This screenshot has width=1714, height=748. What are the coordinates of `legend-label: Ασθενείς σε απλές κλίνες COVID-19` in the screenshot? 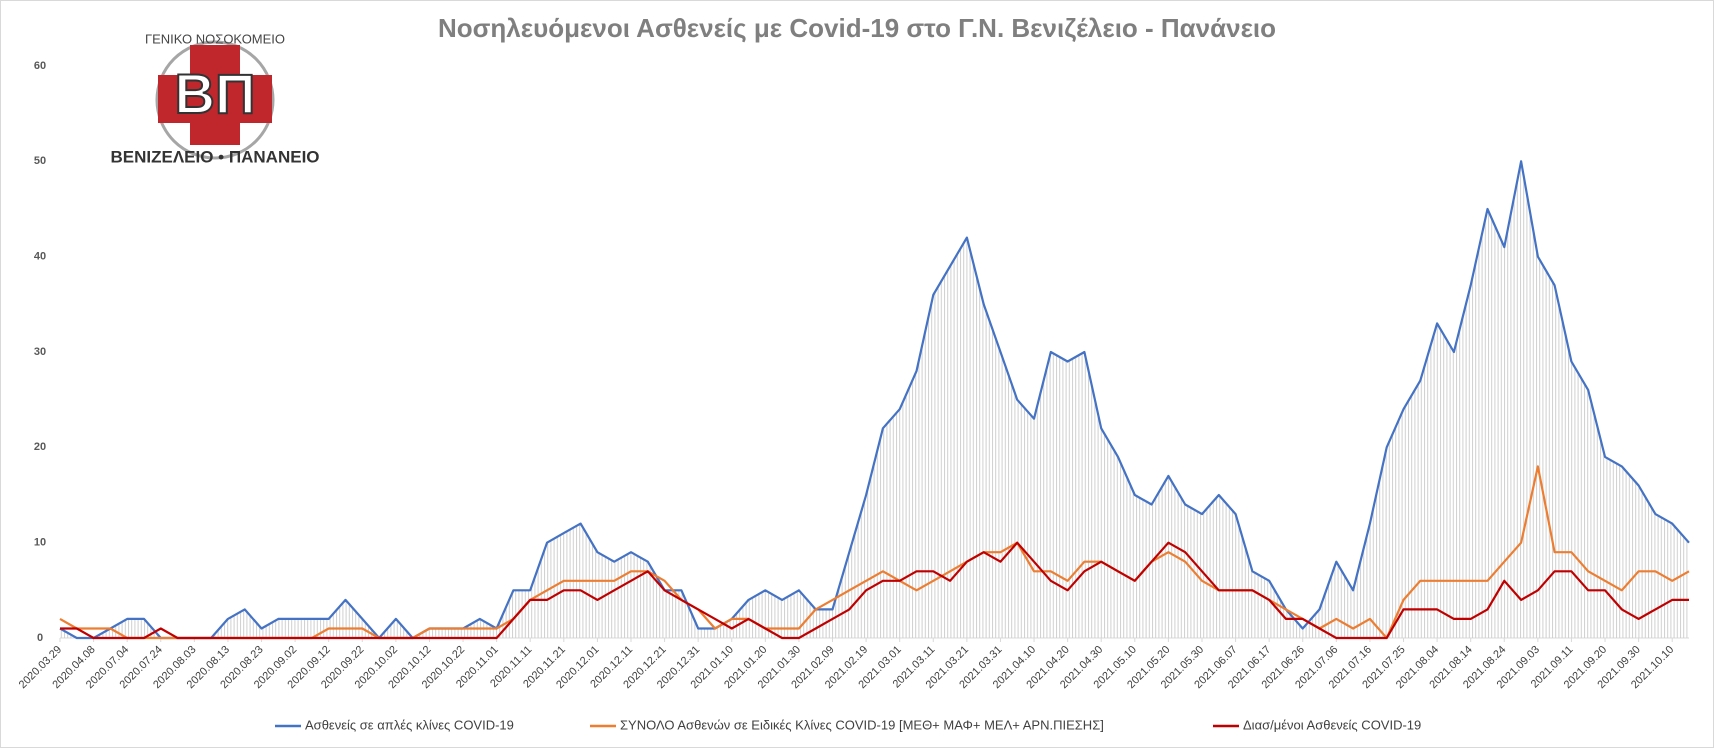 It's located at (409, 724).